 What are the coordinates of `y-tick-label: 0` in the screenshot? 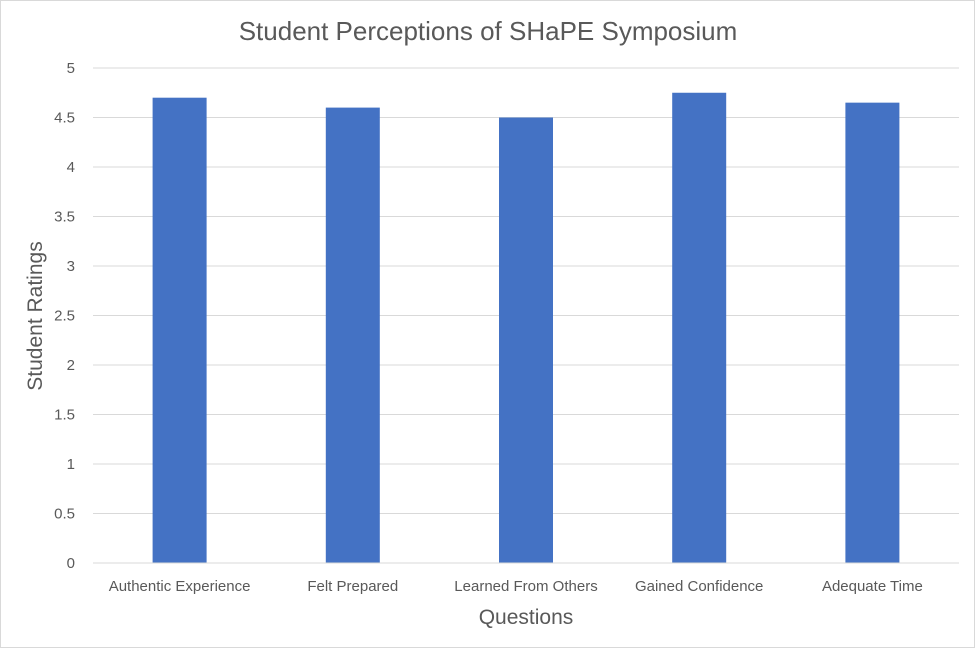 It's located at (71, 563).